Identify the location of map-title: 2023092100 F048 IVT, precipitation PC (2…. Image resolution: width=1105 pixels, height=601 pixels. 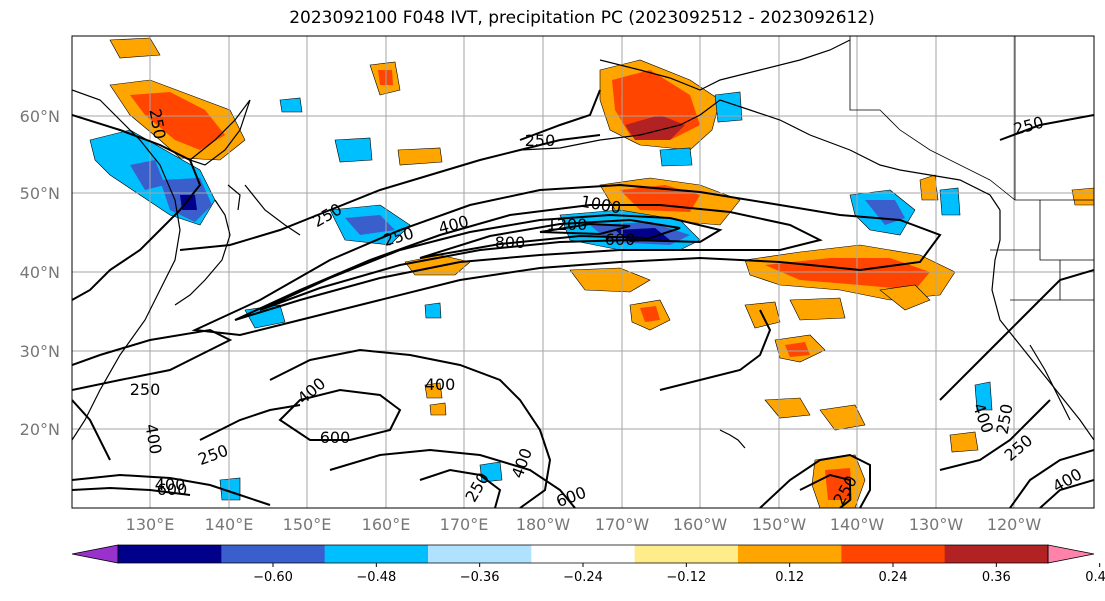
(582, 18).